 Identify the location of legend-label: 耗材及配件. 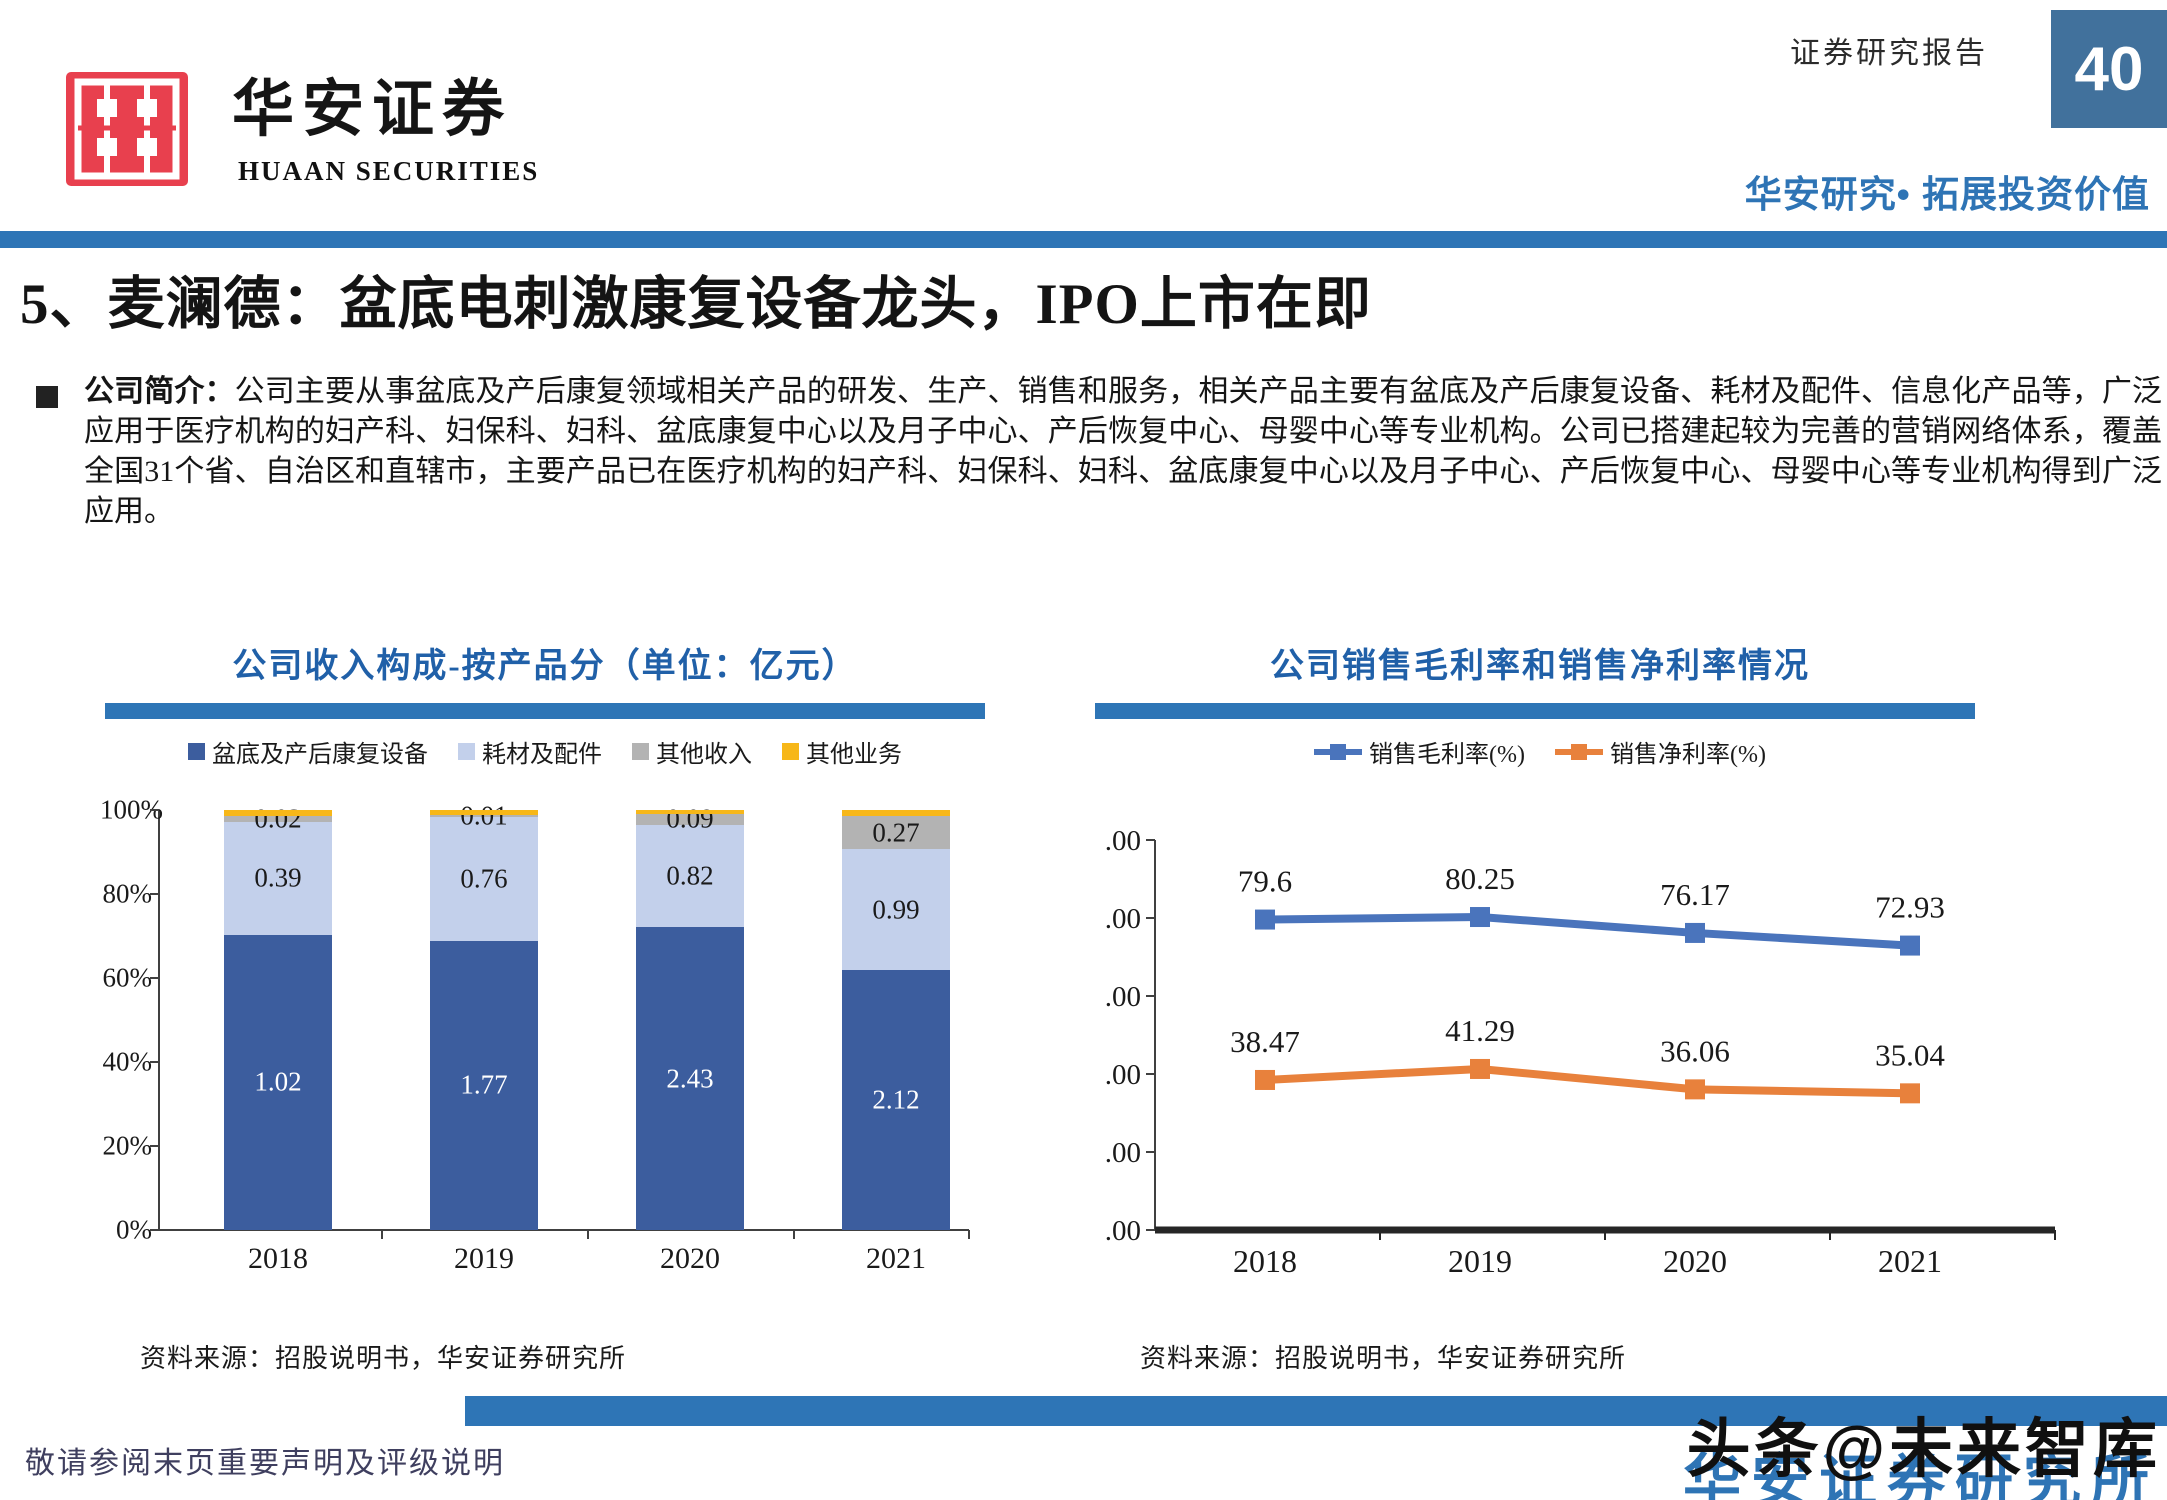
(542, 755).